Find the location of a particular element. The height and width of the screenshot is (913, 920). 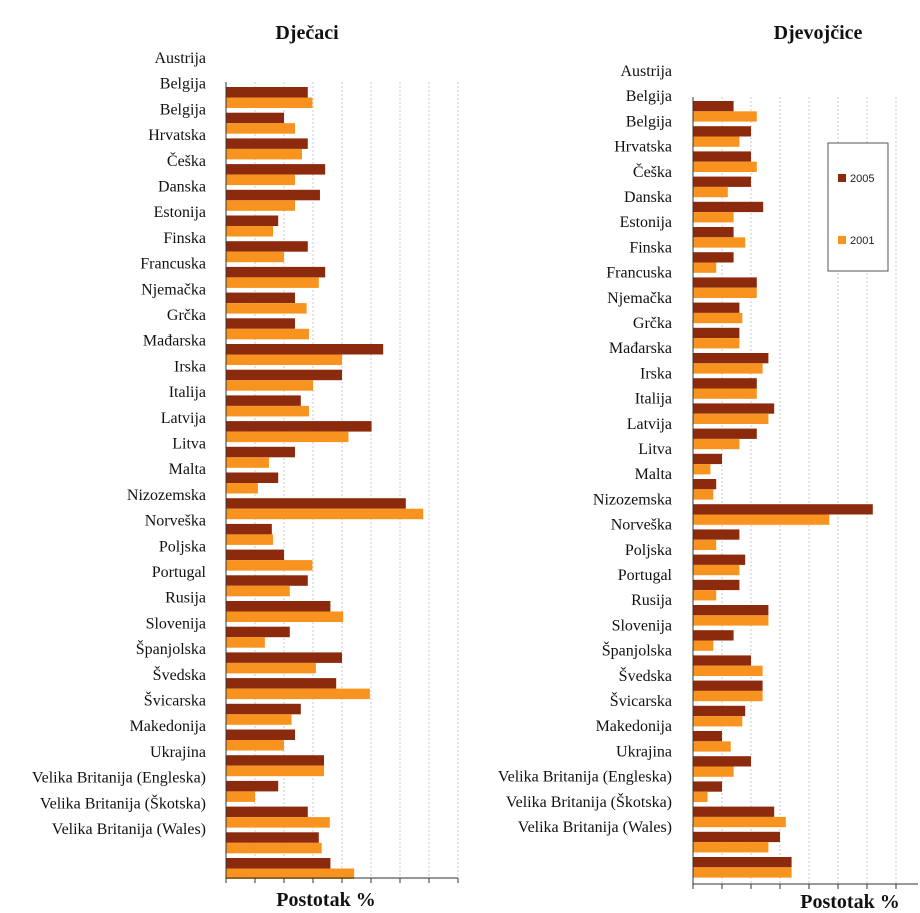

legend-swatch-2001 is located at coordinates (842, 240).